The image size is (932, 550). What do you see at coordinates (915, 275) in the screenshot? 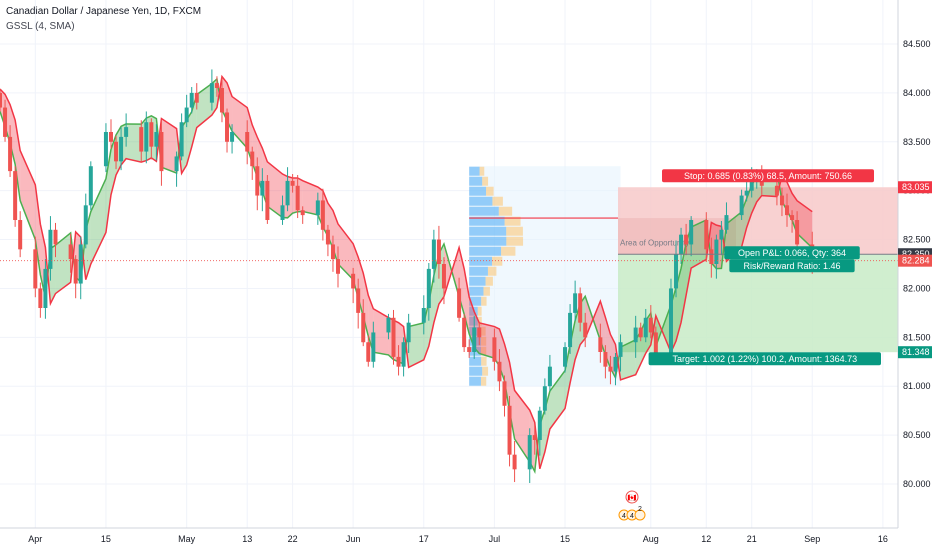
I see `price-axis` at bounding box center [915, 275].